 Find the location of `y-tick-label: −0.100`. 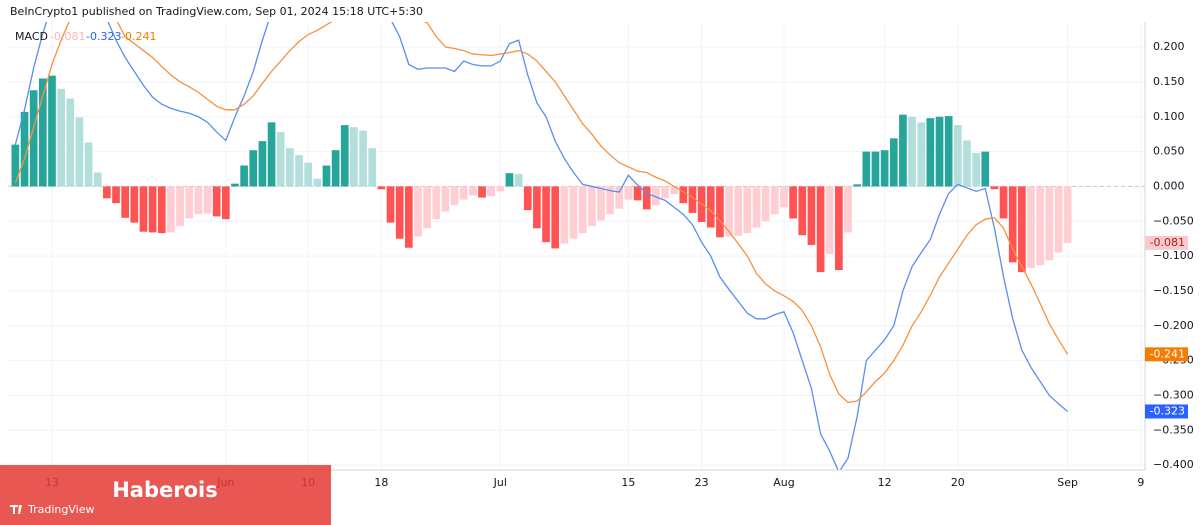

y-tick-label: −0.100 is located at coordinates (1173, 255).